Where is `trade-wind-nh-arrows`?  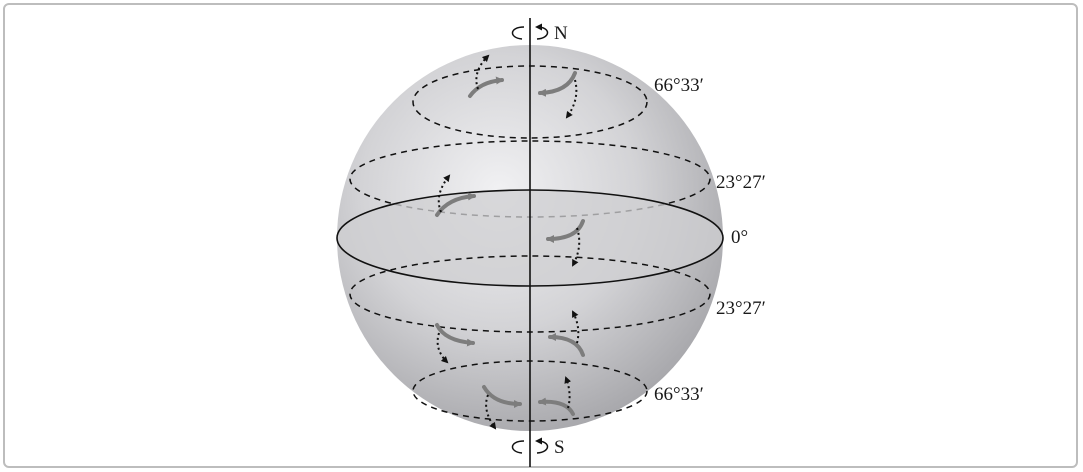
trade-wind-nh-arrows is located at coordinates (565, 243).